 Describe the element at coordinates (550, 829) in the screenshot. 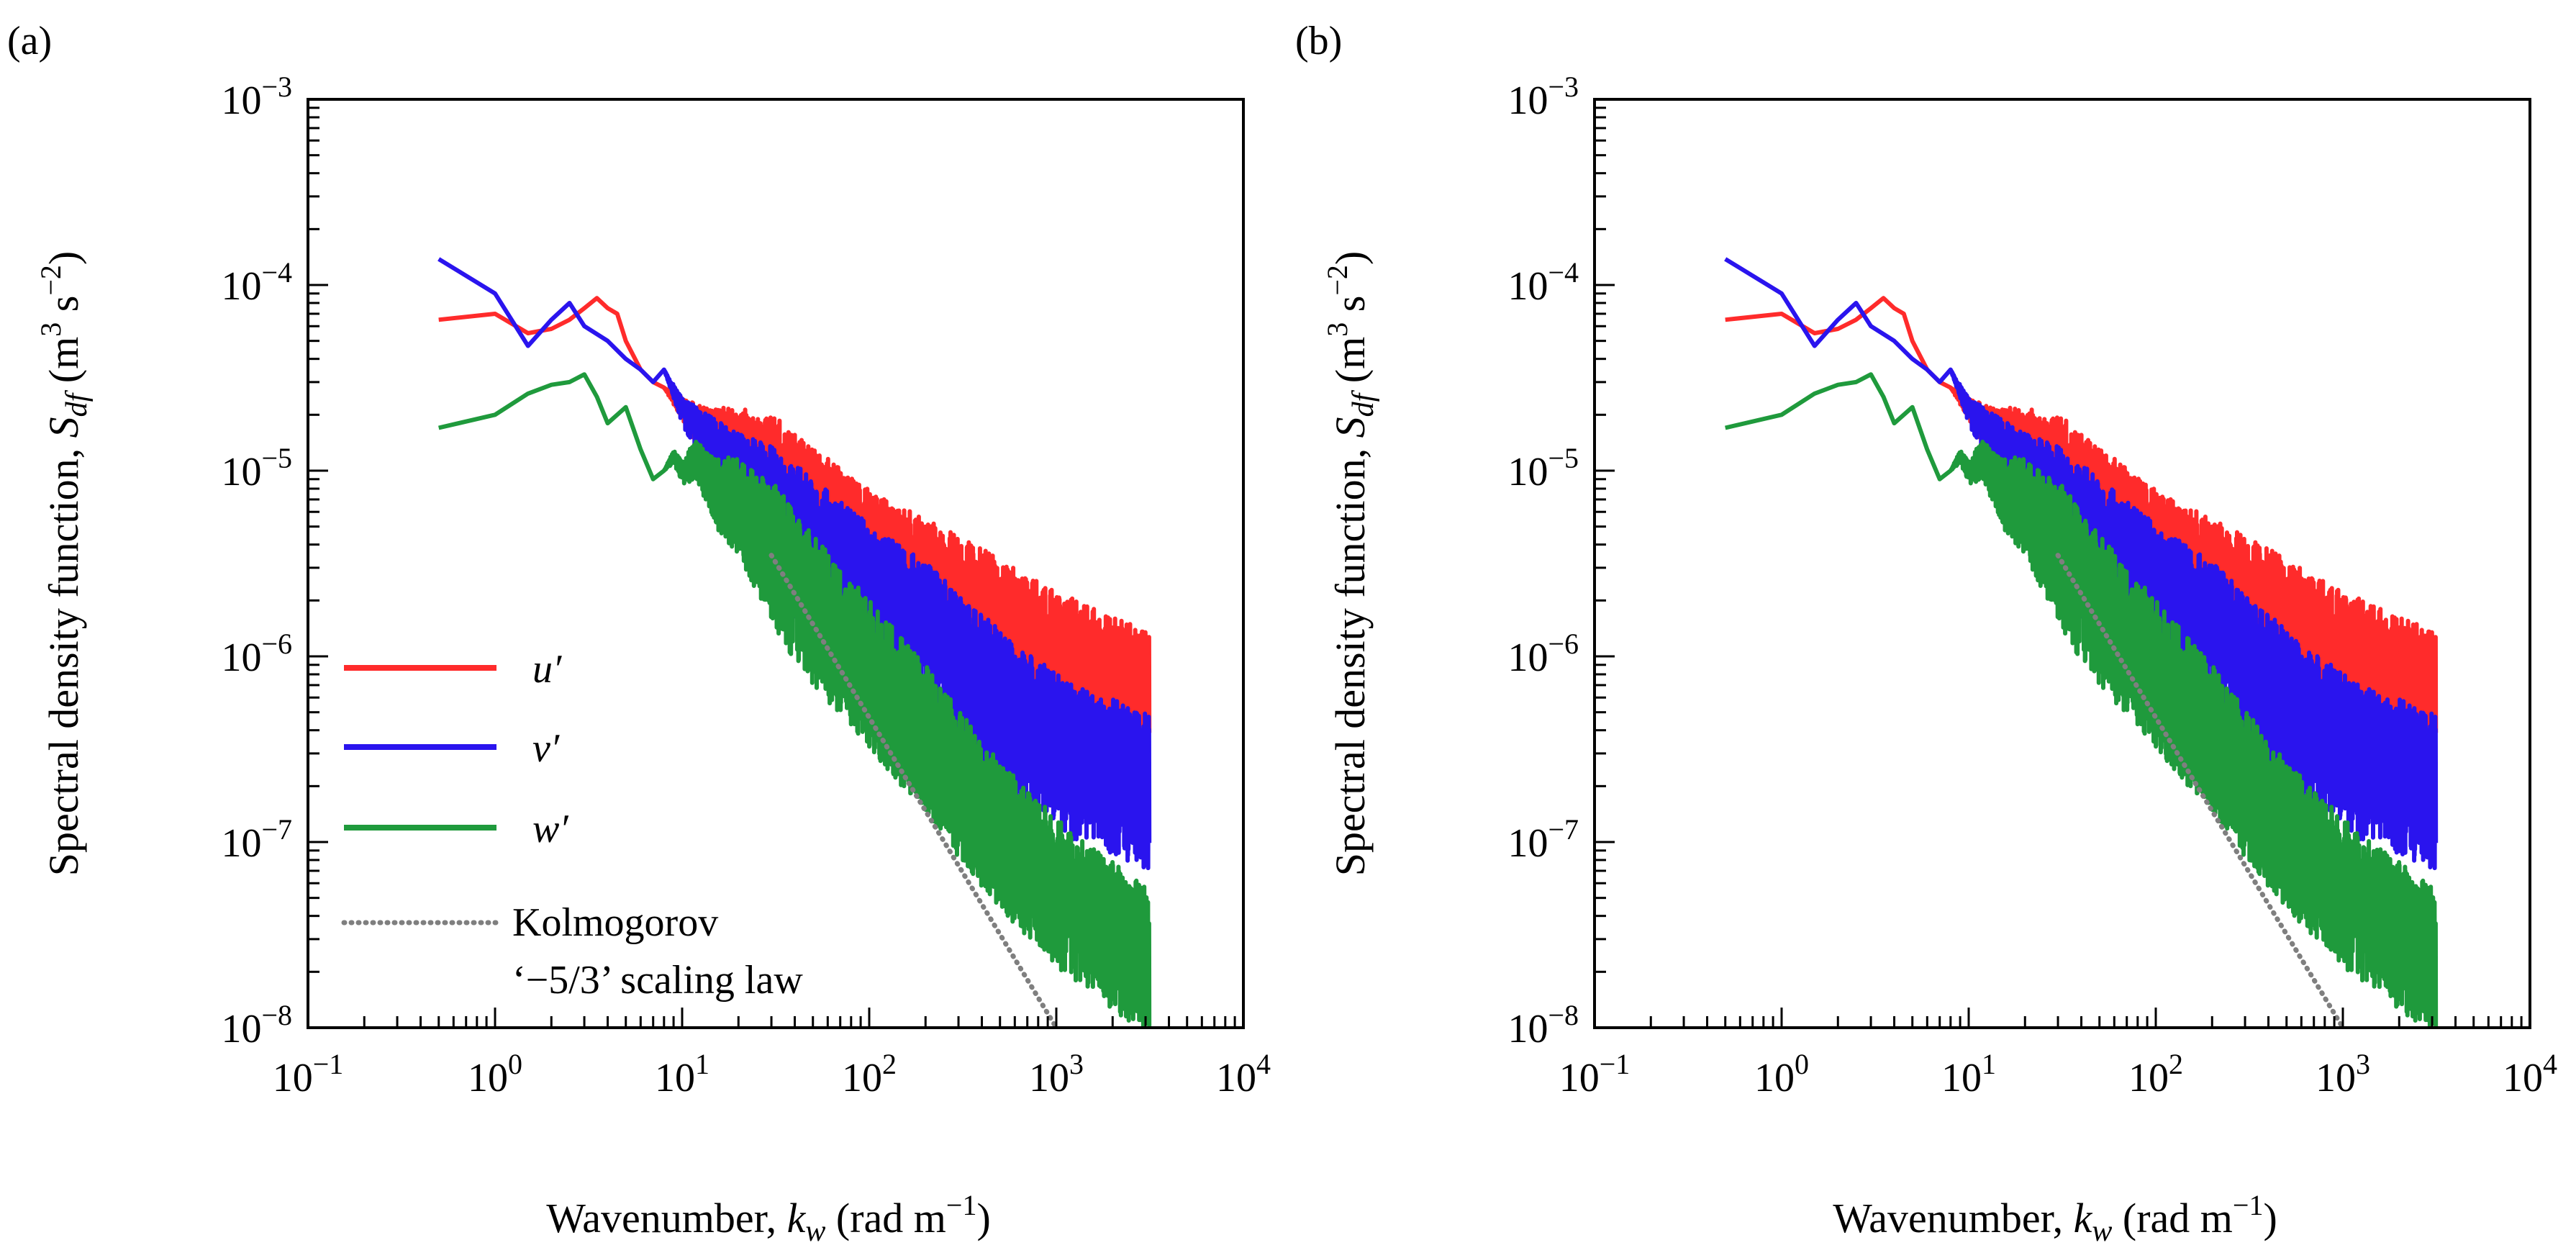

I see `legend-label-w: w′` at that location.